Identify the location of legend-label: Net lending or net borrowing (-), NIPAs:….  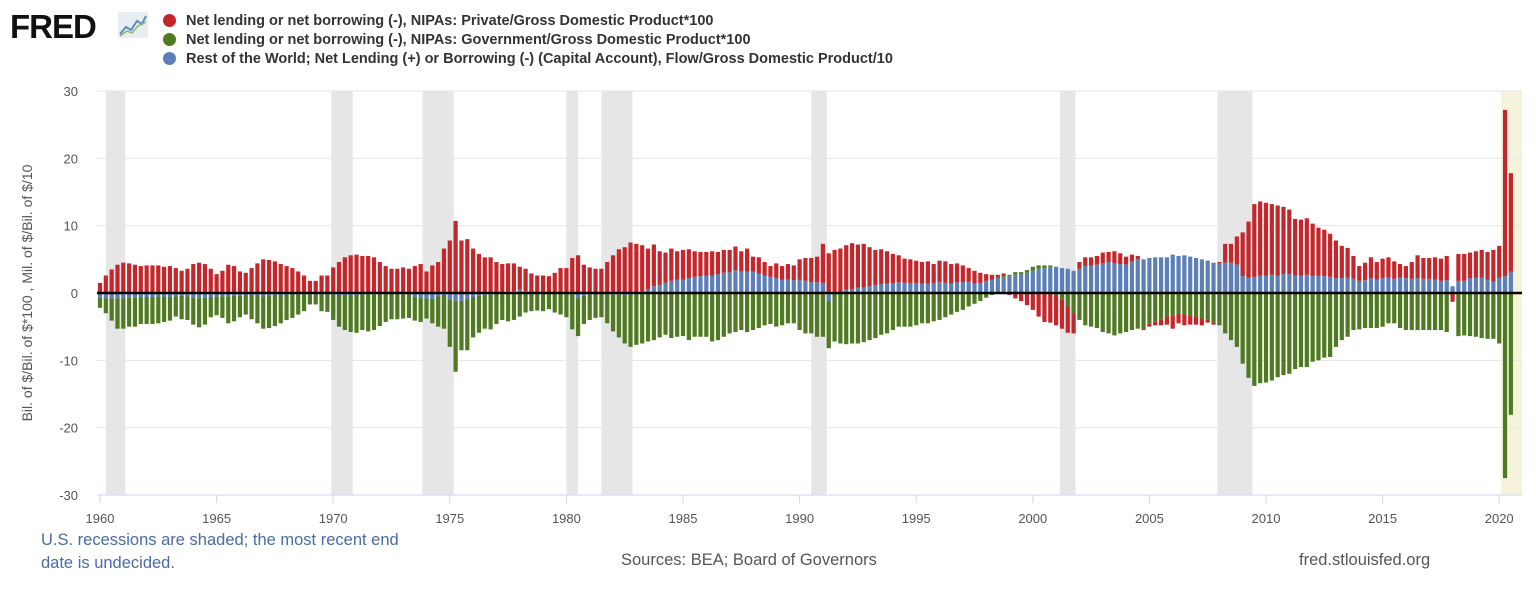
(450, 20).